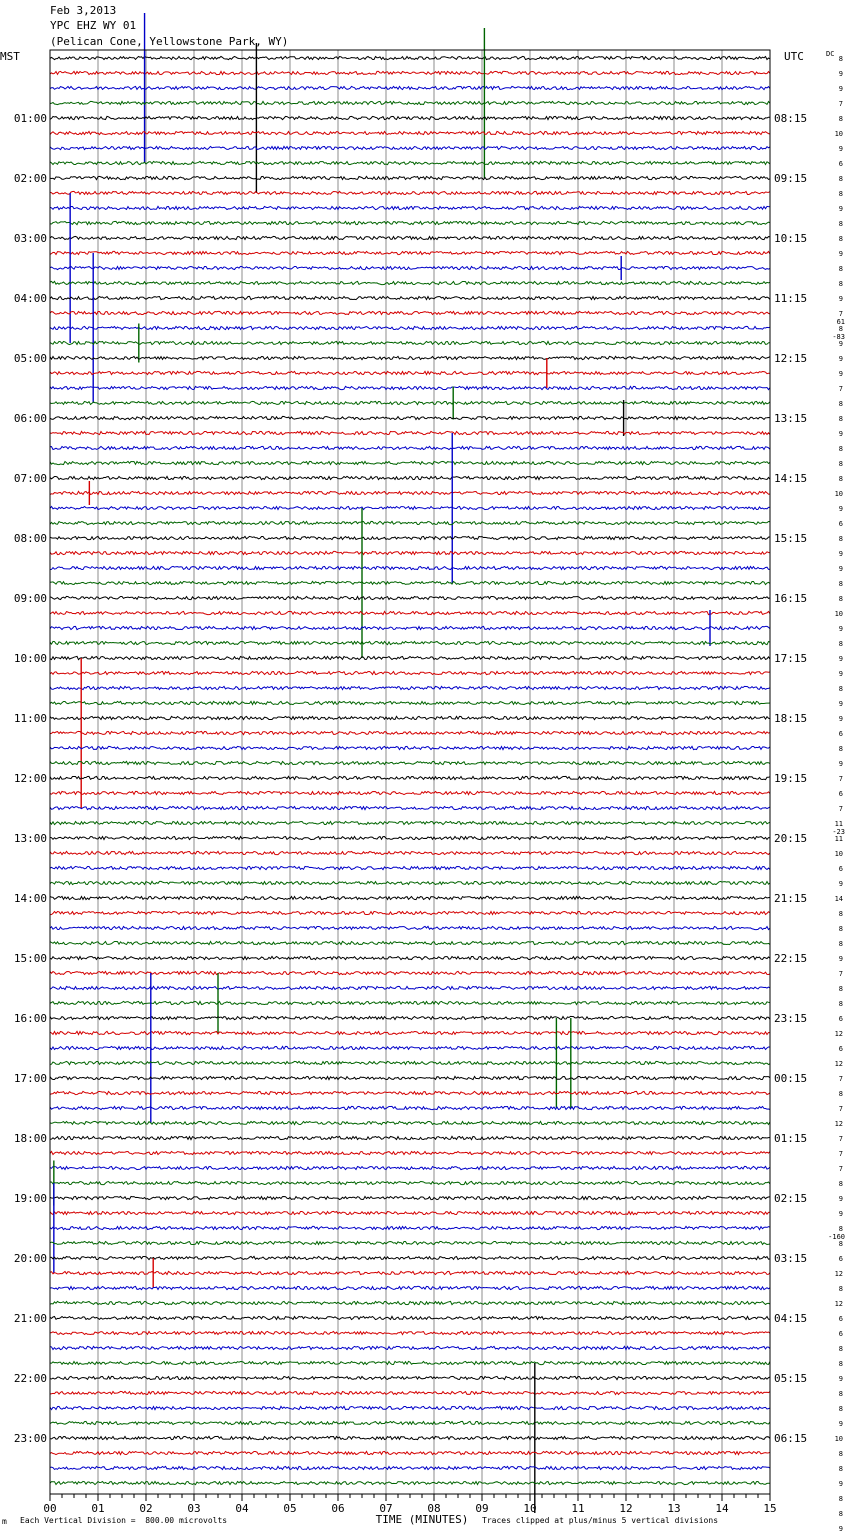 The width and height of the screenshot is (850, 1534). What do you see at coordinates (790, 718) in the screenshot?
I see `utc-hour-label: 18:15` at bounding box center [790, 718].